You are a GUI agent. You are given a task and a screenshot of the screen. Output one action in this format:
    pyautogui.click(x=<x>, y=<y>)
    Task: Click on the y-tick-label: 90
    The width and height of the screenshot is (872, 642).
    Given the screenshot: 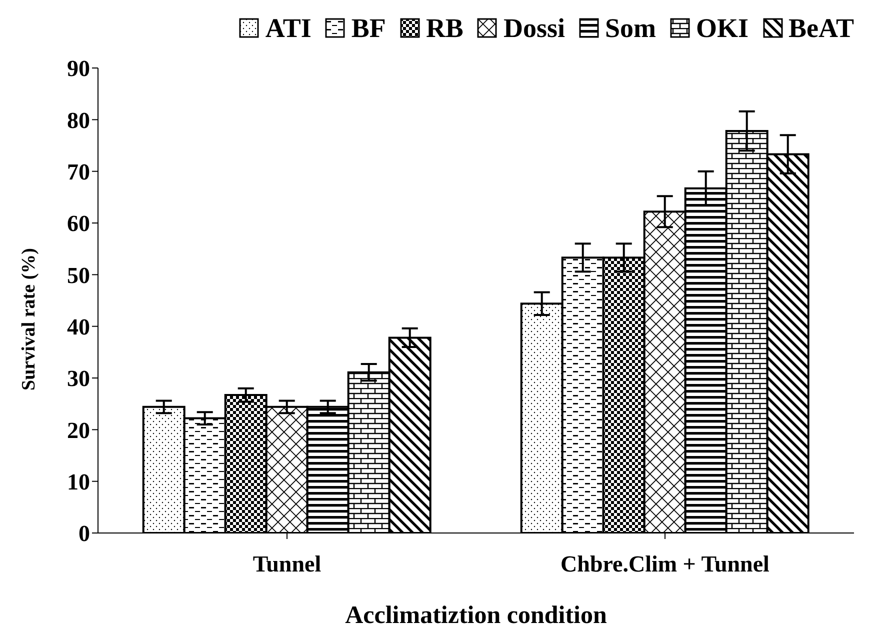 What is the action you would take?
    pyautogui.click(x=78, y=69)
    